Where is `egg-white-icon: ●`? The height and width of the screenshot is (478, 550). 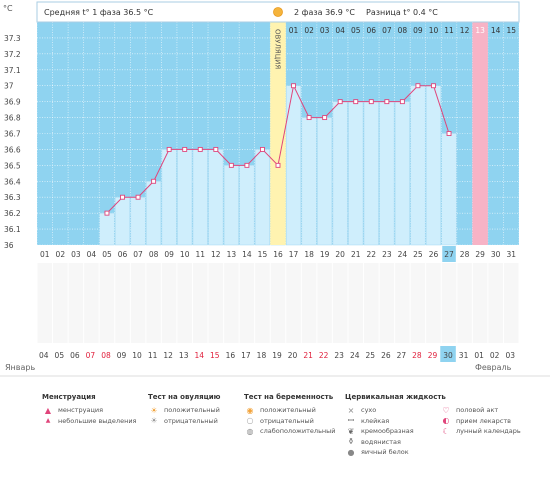 egg-white-icon: ● is located at coordinates (351, 452).